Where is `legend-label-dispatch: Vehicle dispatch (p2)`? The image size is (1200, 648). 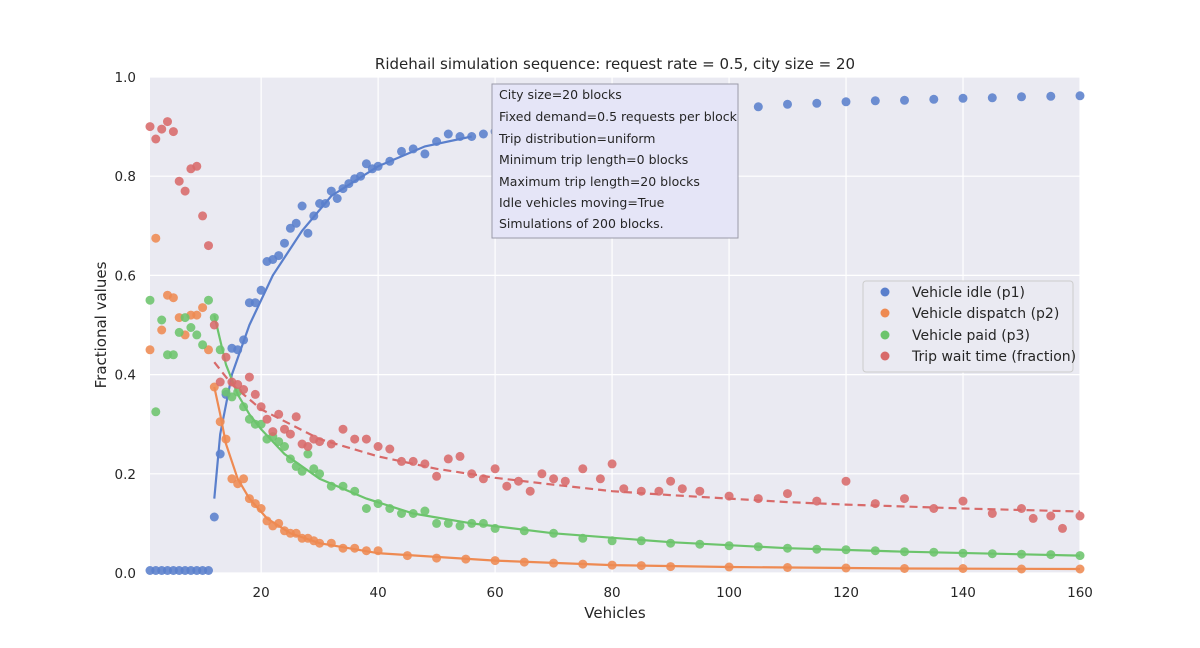 legend-label-dispatch: Vehicle dispatch (p2) is located at coordinates (985, 314).